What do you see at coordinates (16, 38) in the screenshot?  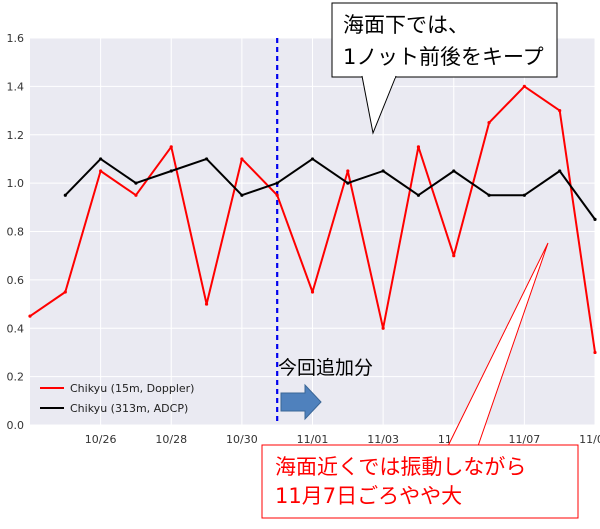 I see `y-tick-label: 1.6` at bounding box center [16, 38].